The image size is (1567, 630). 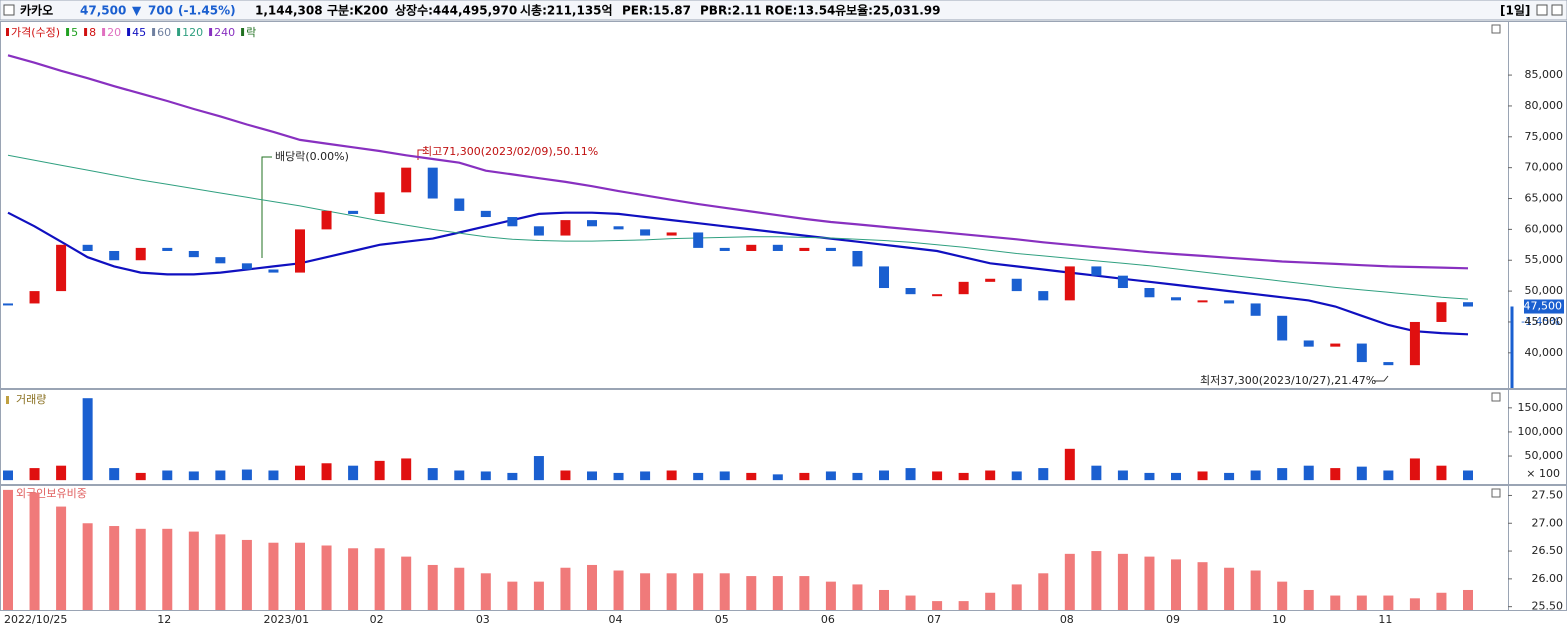 I want to click on header-field: ▼, so click(x=137, y=11).